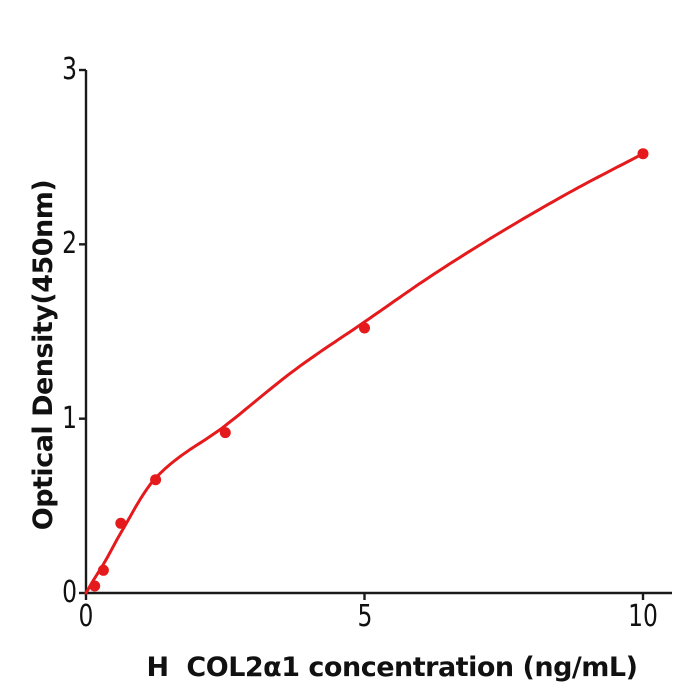 The image size is (700, 700). I want to click on y-tick-label: 3, so click(69, 69).